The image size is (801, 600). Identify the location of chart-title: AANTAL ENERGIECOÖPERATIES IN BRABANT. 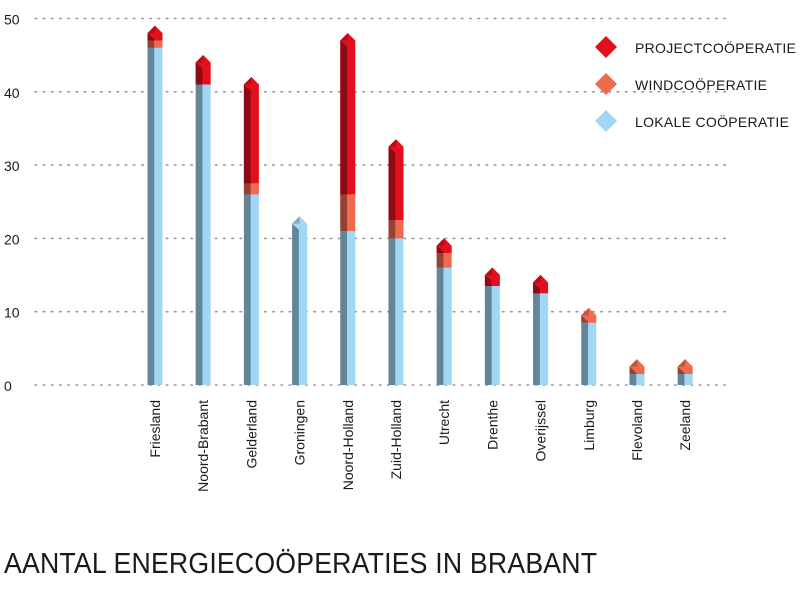
(301, 564).